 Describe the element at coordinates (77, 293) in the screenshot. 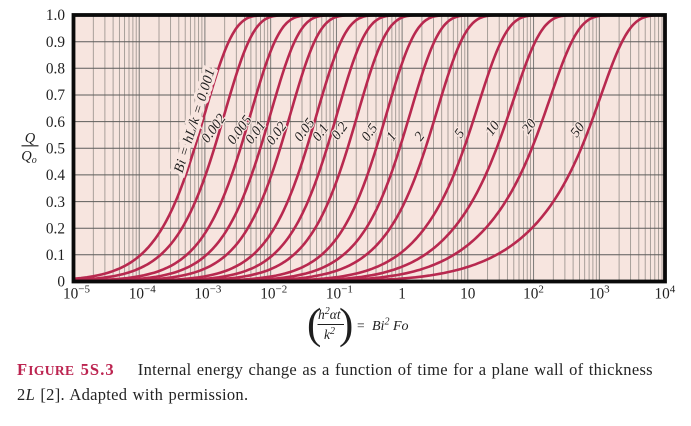

I see `svg-text: 10⁻⁵` at that location.